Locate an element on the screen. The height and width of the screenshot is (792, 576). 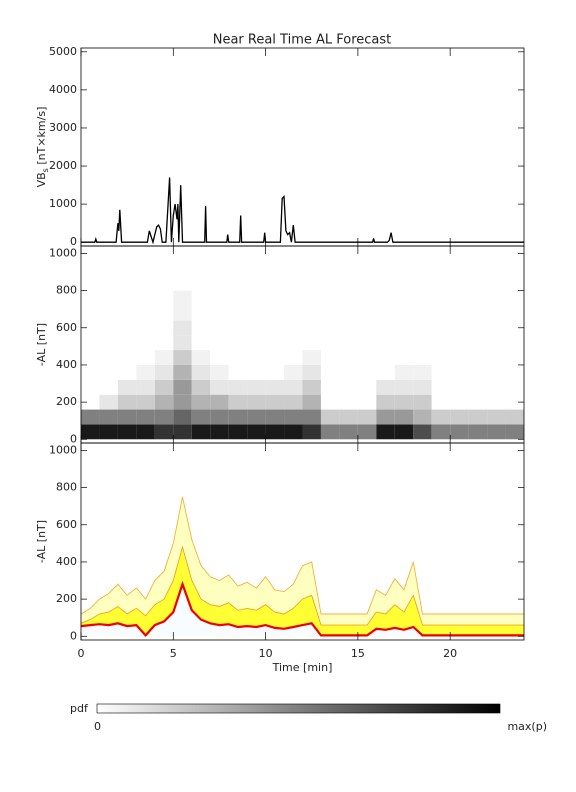
colorbar-min: 0 is located at coordinates (97, 726).